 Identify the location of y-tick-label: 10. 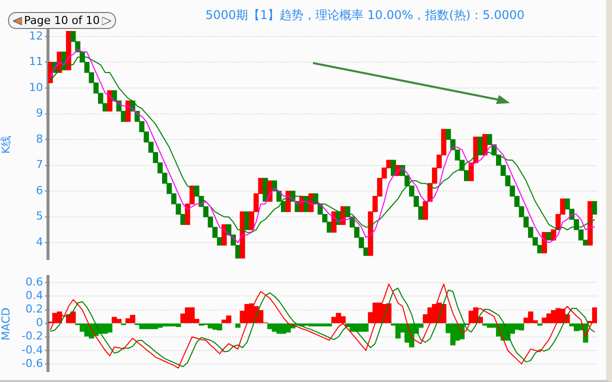
(36, 87).